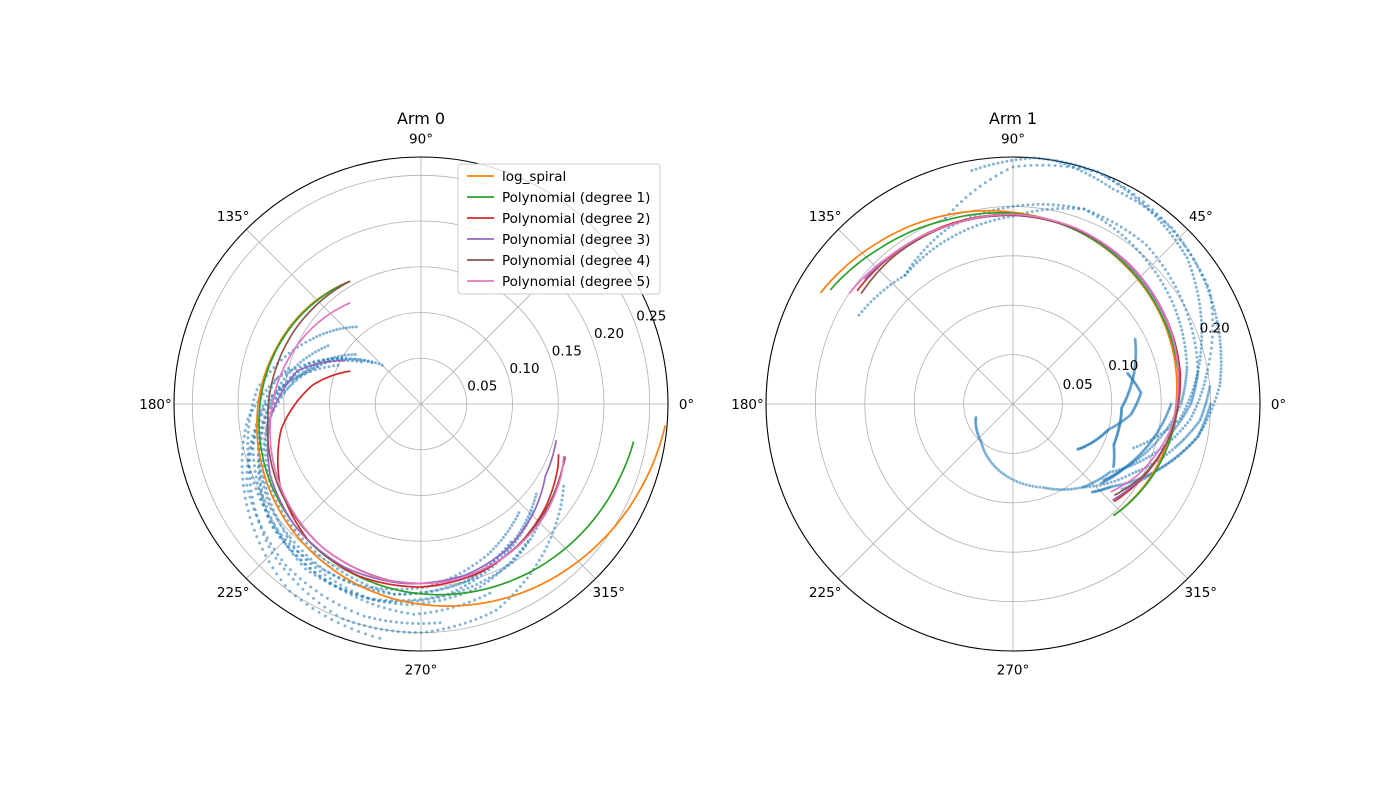 This screenshot has height=800, width=1400. What do you see at coordinates (334, 317) in the screenshot?
I see `angular-gridline` at bounding box center [334, 317].